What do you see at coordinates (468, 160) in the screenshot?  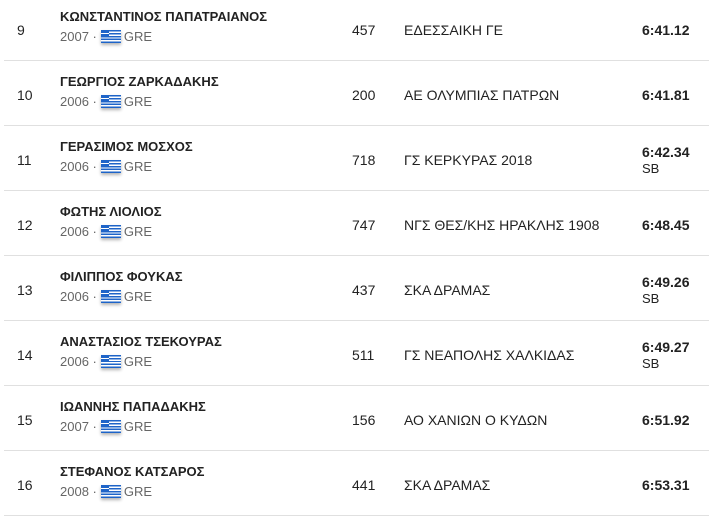 I see `club-name: ΓΣ ΚΕΡΚΥΡΑΣ 2018` at bounding box center [468, 160].